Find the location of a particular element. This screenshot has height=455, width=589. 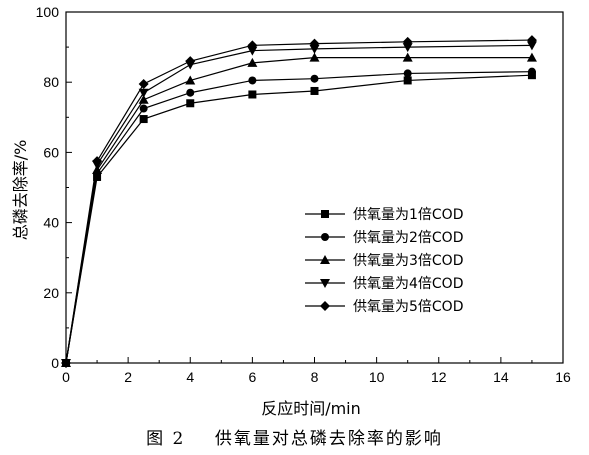

x-tick-label: 12 is located at coordinates (439, 377).